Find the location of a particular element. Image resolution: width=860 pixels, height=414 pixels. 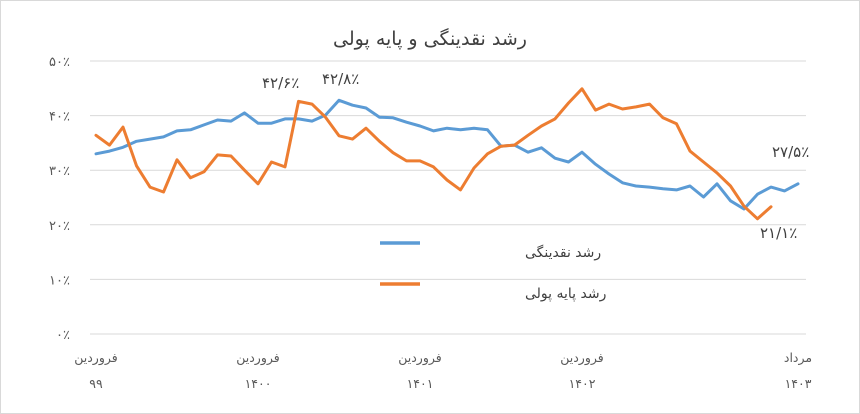

annotation-base-peak: ۴۲/۶٪ is located at coordinates (280, 83).